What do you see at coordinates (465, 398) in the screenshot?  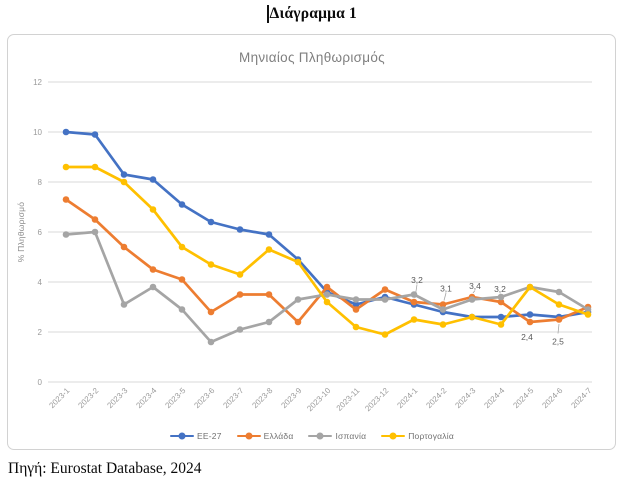 I see `x-tick-label: 2024-3` at bounding box center [465, 398].